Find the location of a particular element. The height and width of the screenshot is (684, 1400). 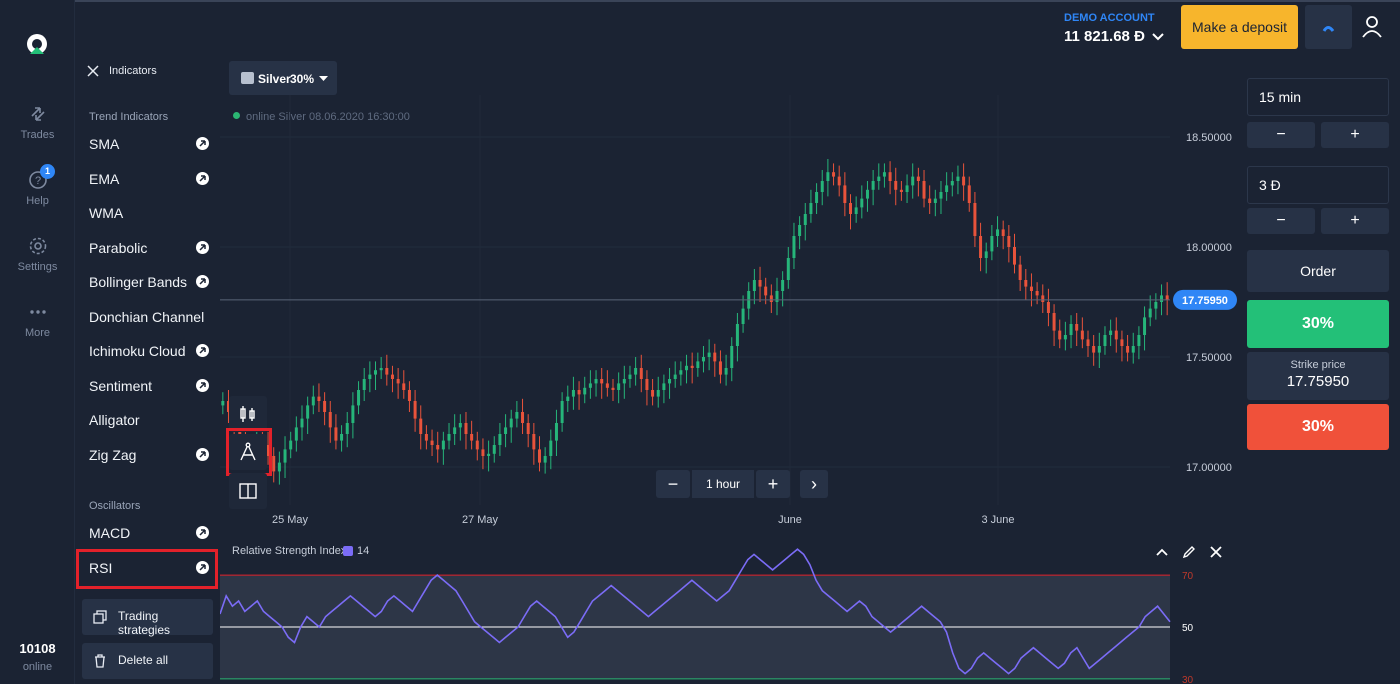

chart-type-button is located at coordinates (248, 414).